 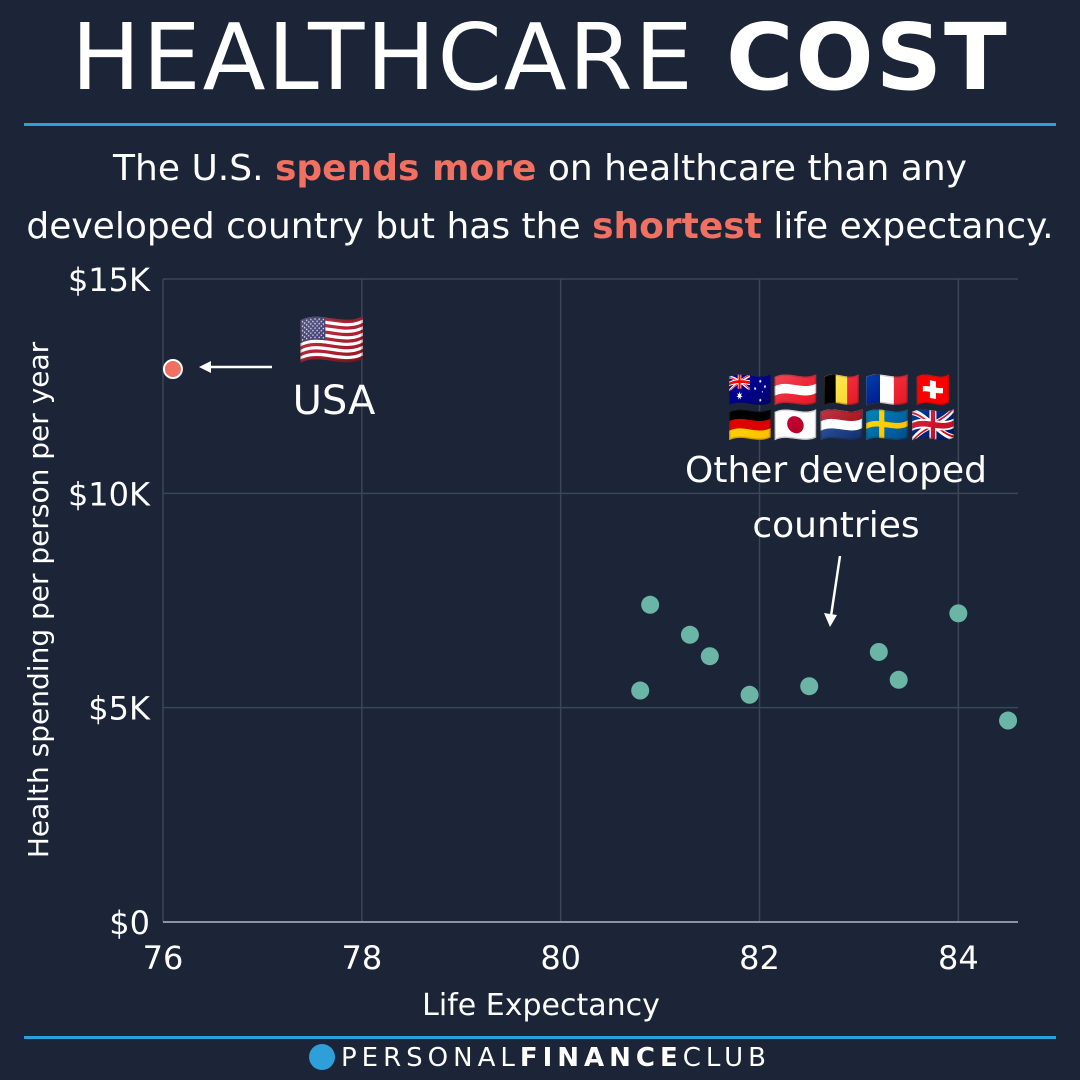 What do you see at coordinates (759, 958) in the screenshot?
I see `x-tick-label: 82` at bounding box center [759, 958].